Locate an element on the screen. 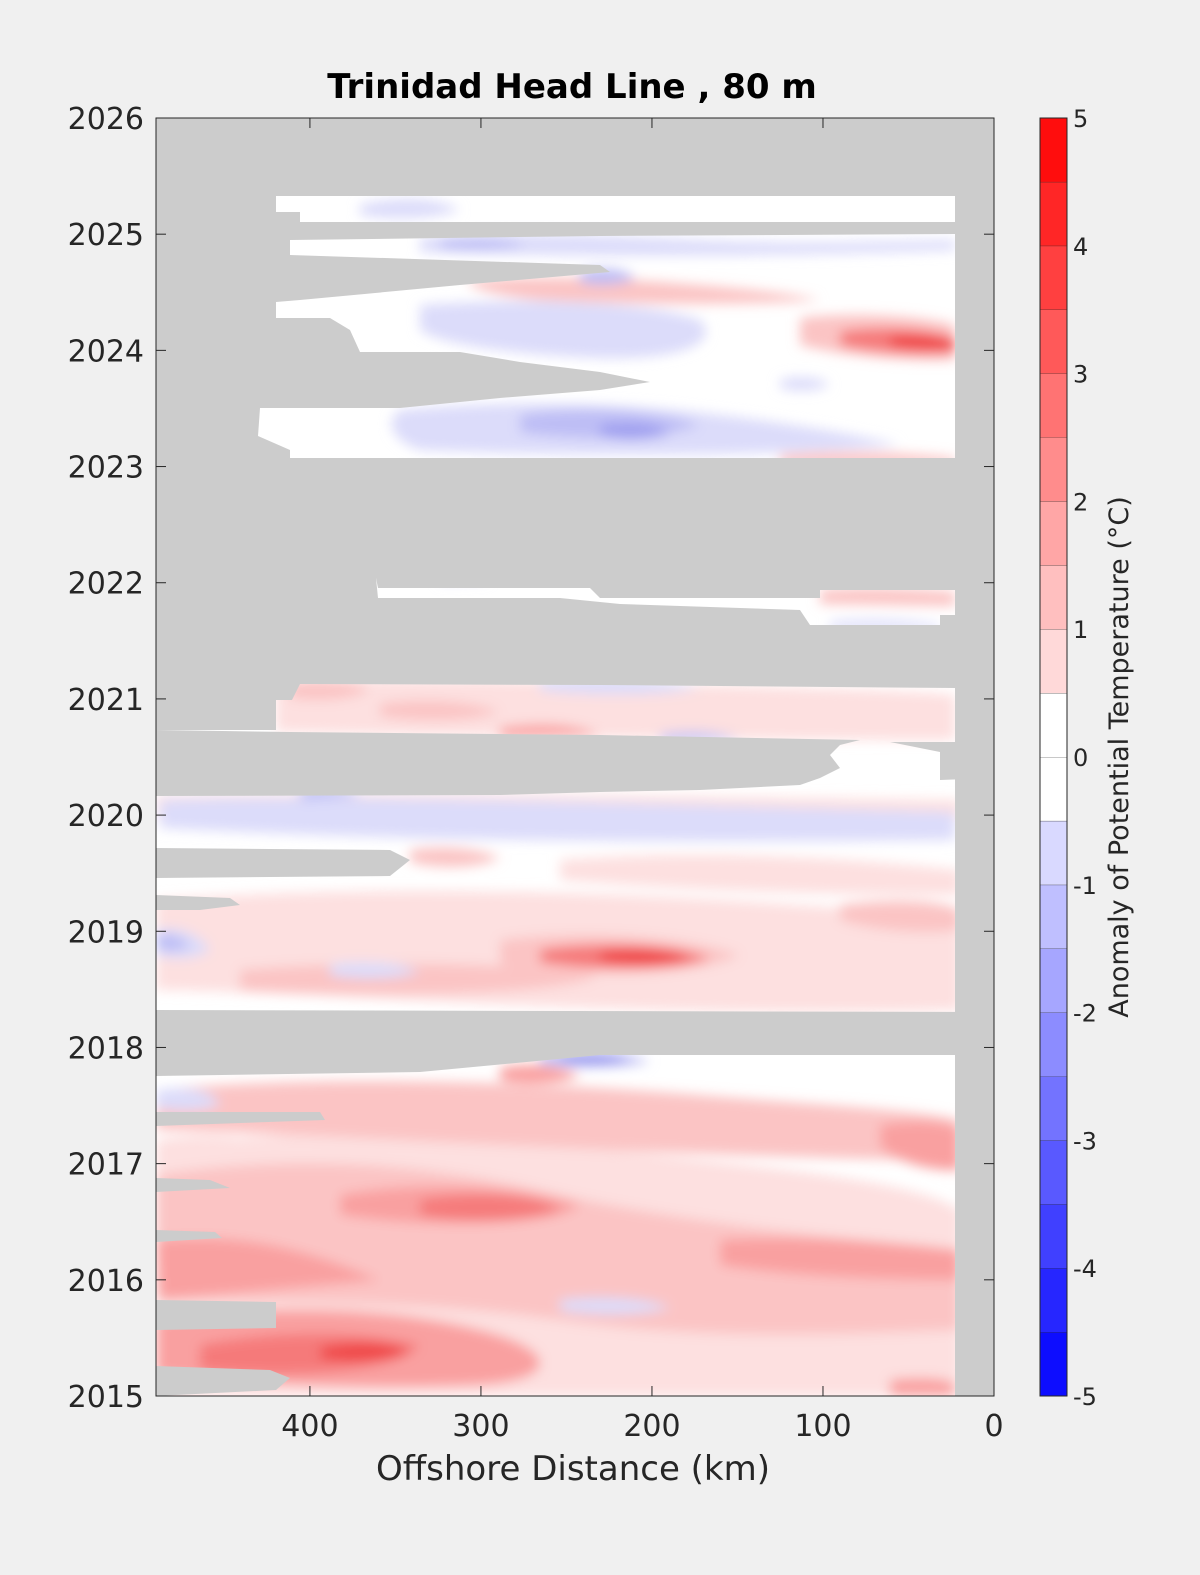  colorbar-tick-label: -2 is located at coordinates (1085, 1014).